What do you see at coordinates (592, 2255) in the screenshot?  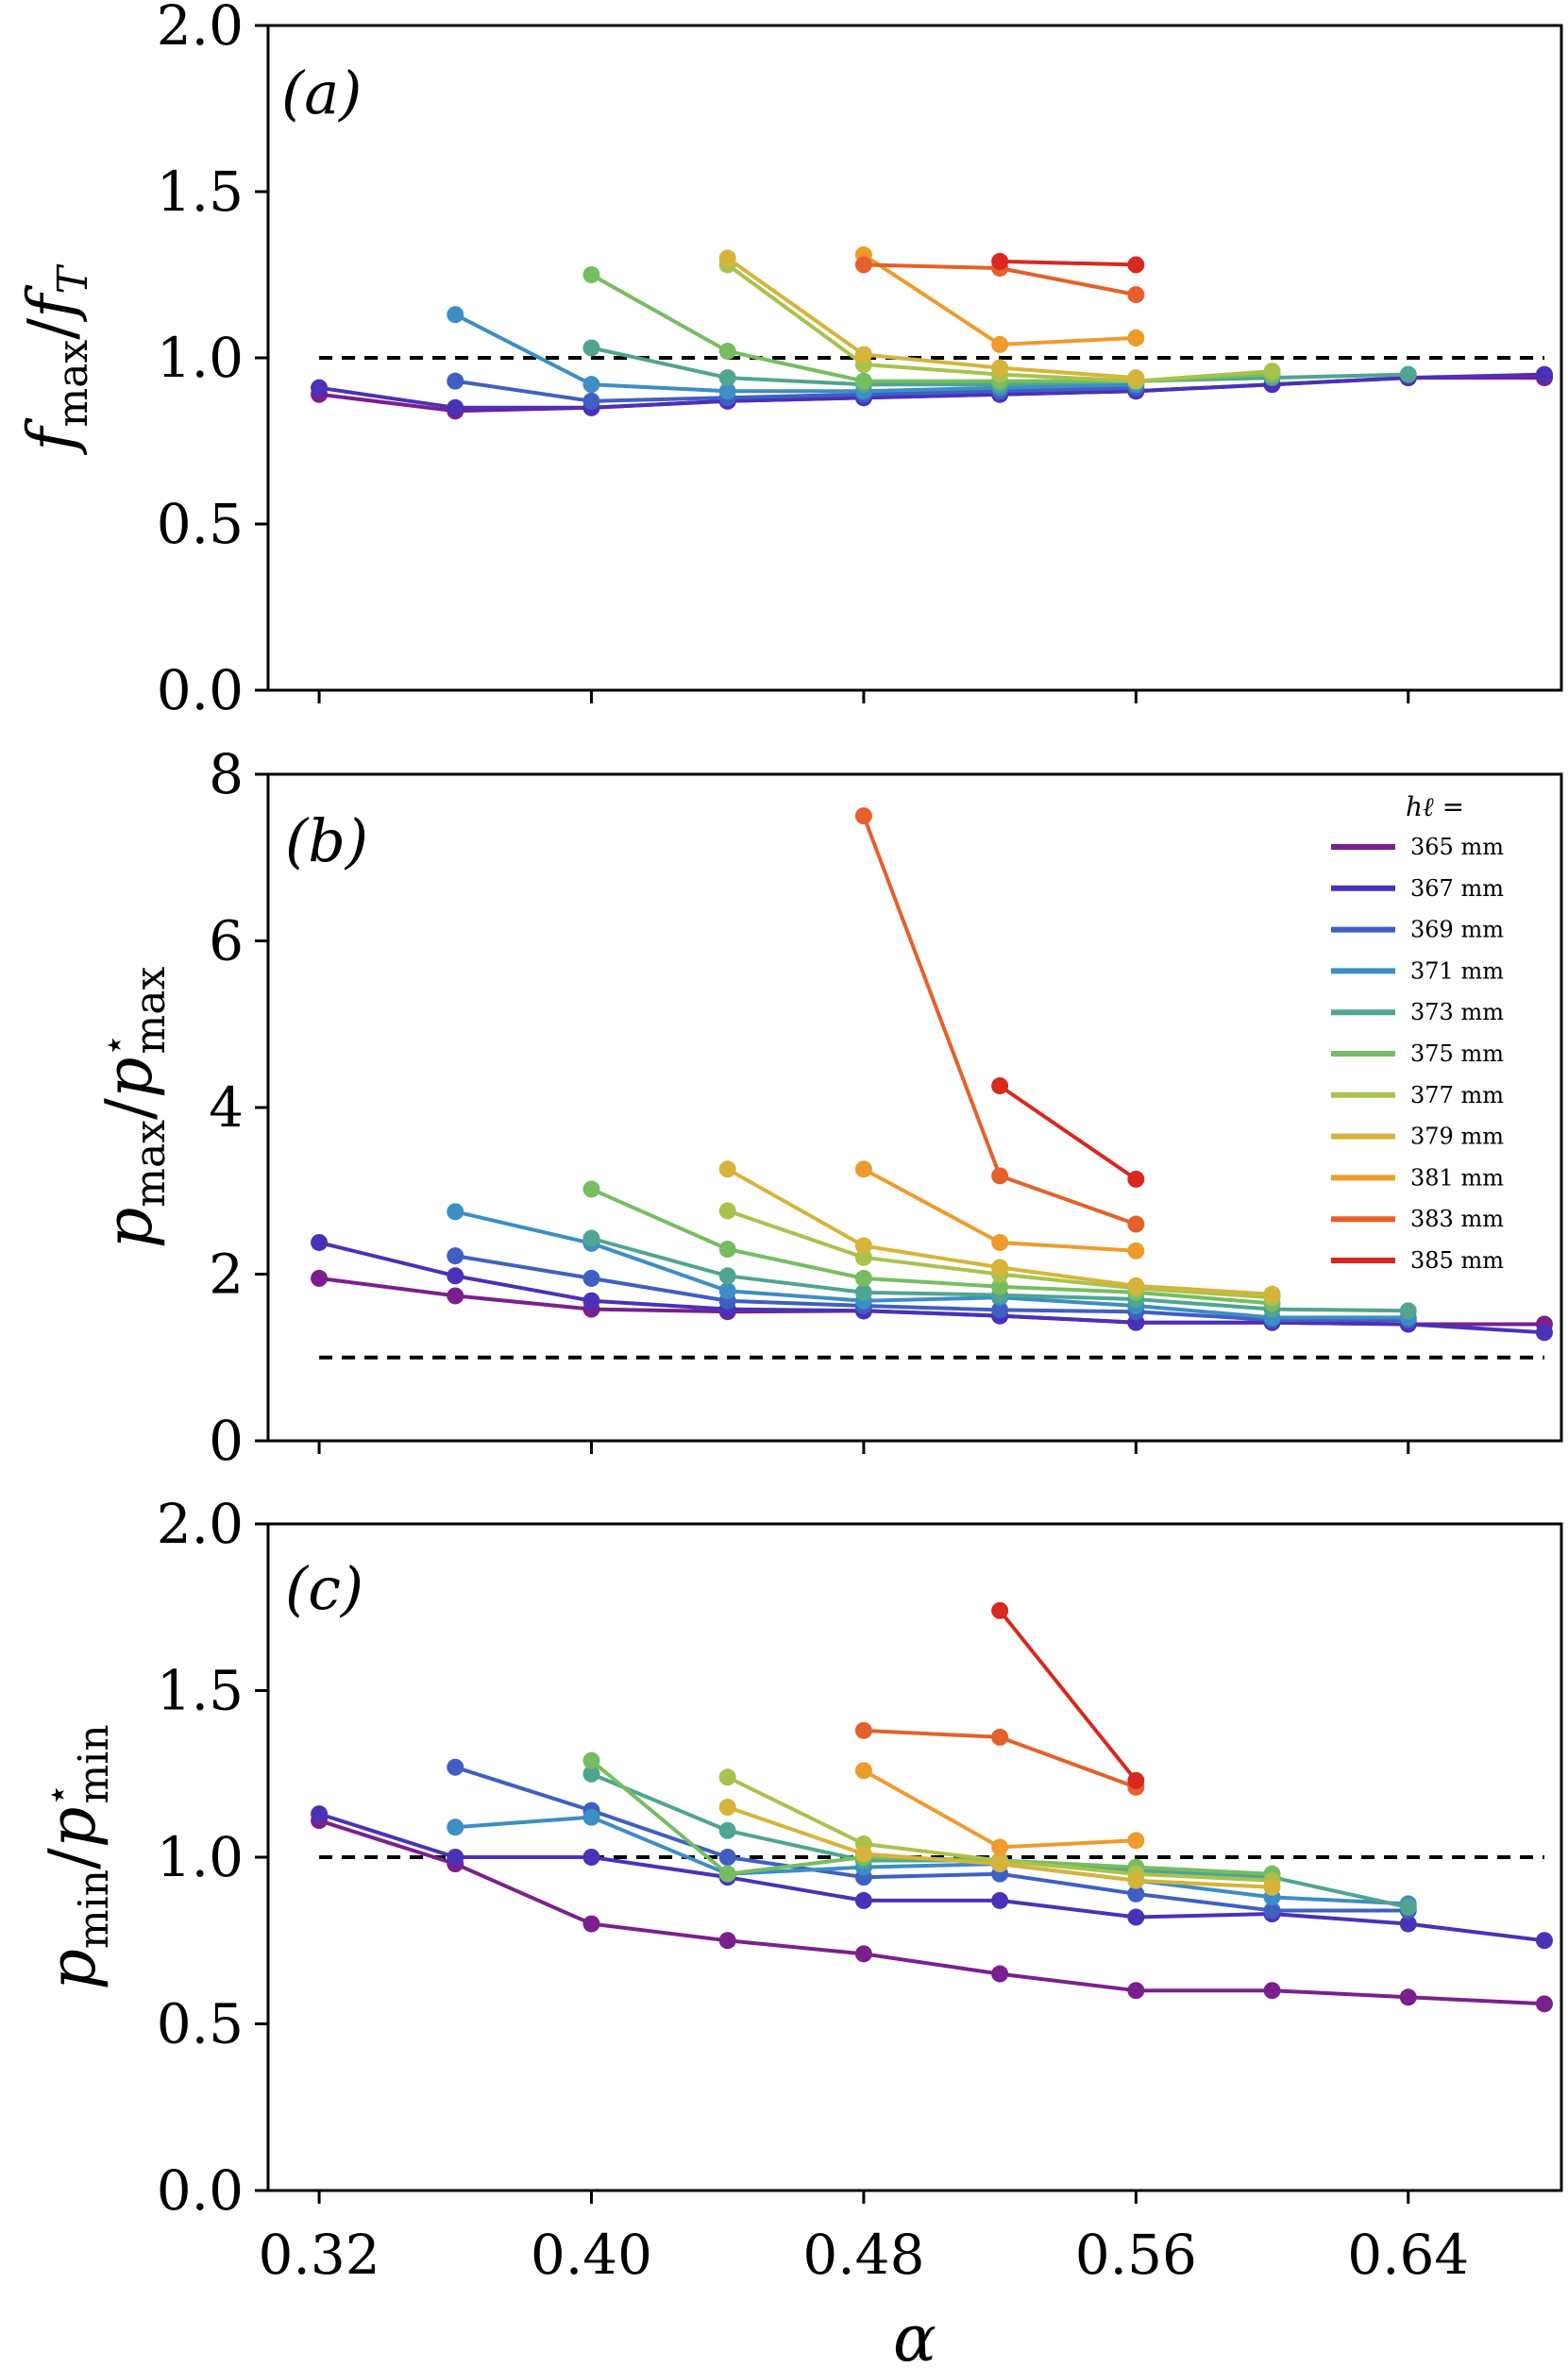 I see `x-tick-label: 0.40` at bounding box center [592, 2255].